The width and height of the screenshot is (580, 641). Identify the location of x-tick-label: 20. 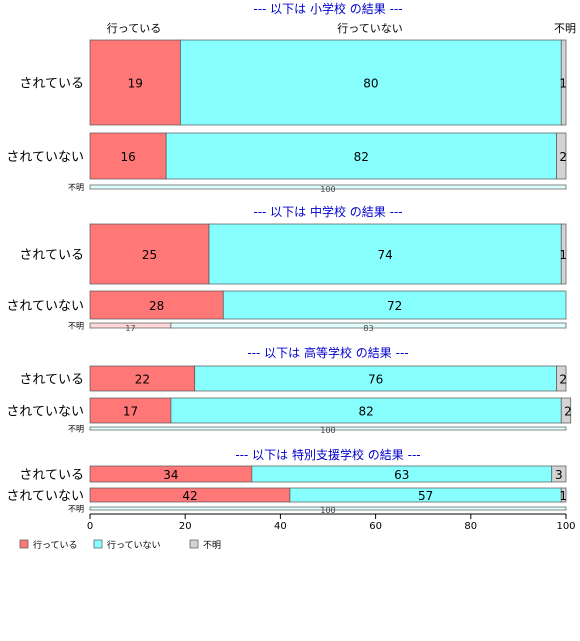
(185, 526).